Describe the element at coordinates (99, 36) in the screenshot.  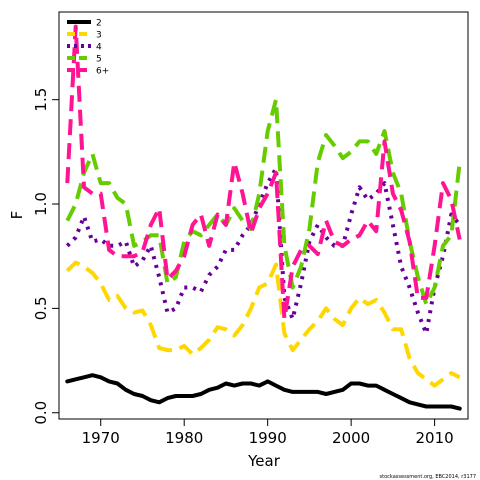
I see `legend-label-3: 3` at that location.